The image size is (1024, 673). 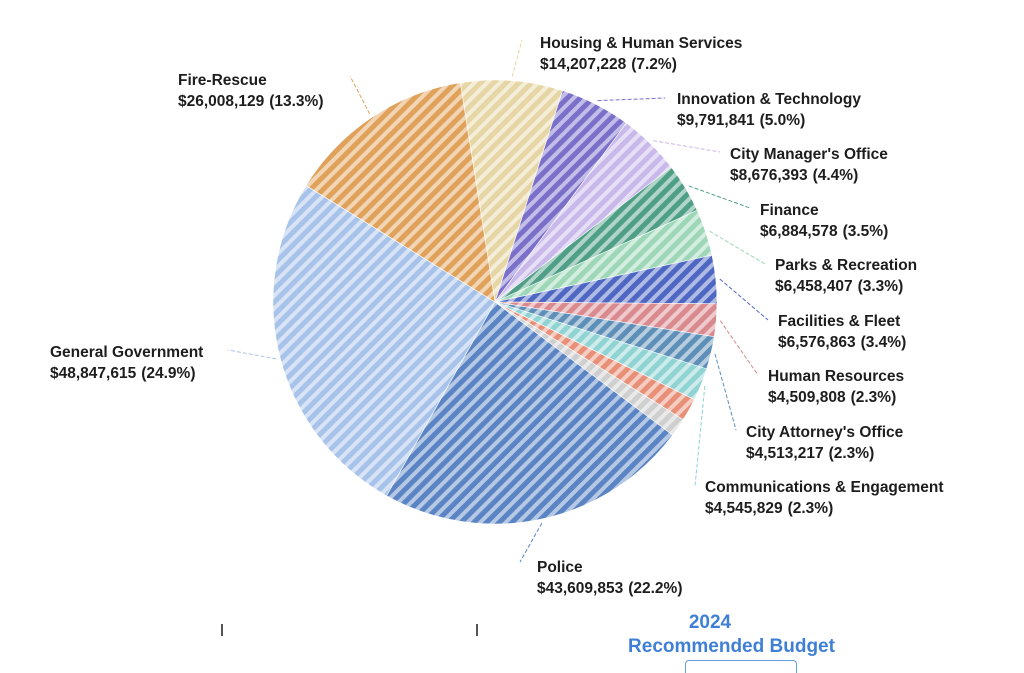 What do you see at coordinates (530, 413) in the screenshot?
I see `pie-slice-police` at bounding box center [530, 413].